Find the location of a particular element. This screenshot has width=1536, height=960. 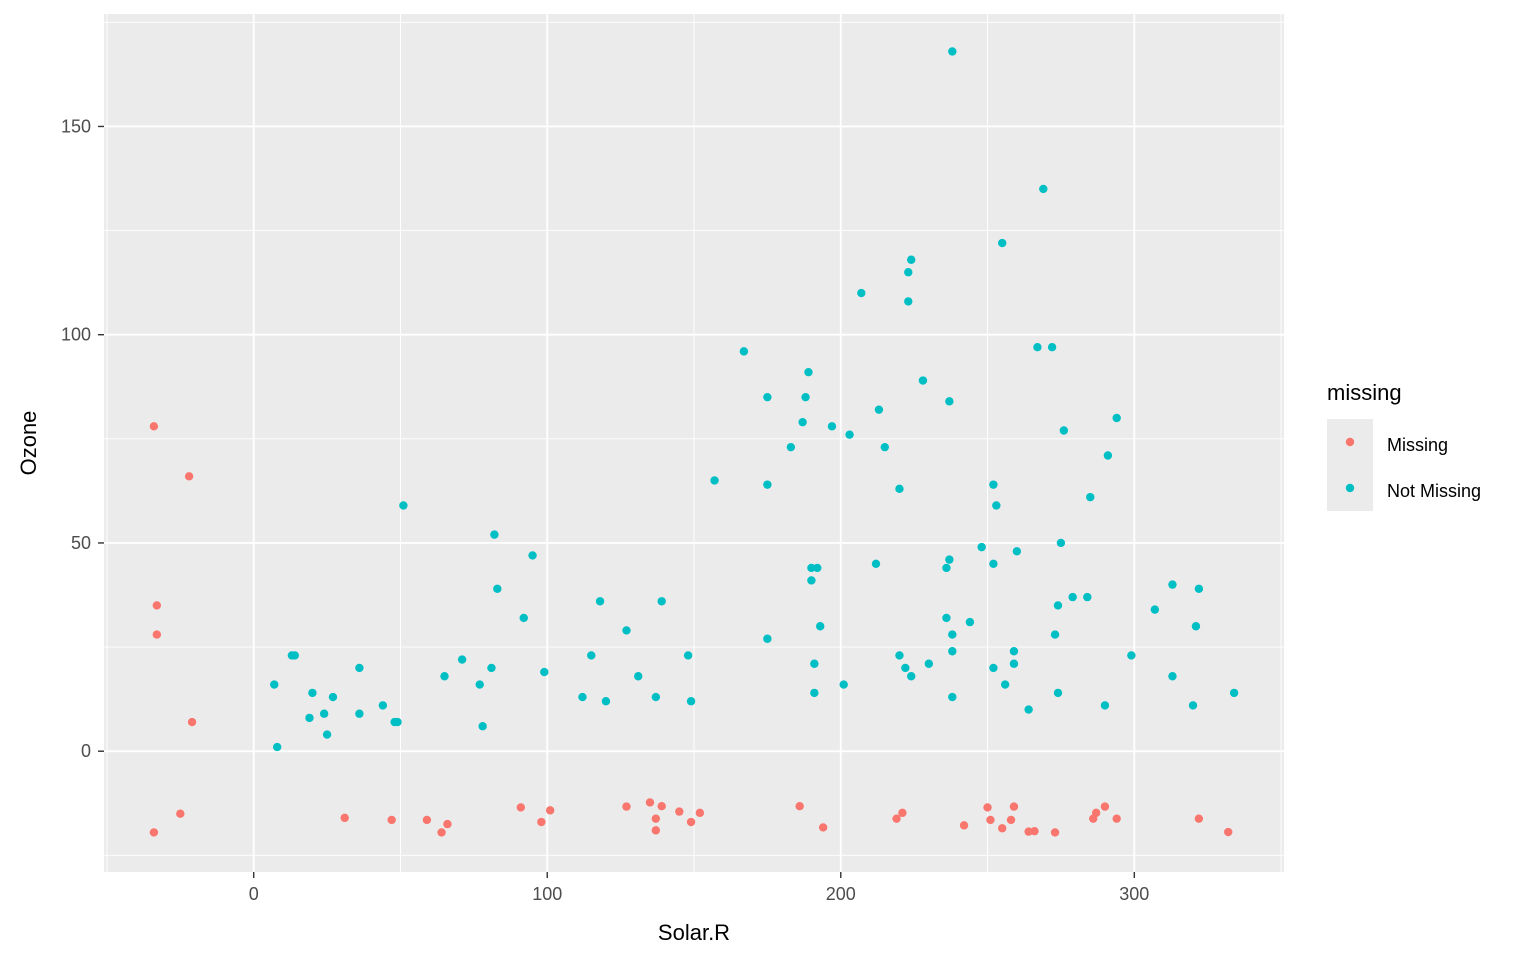

legend-marker-not-missing is located at coordinates (1350, 488).